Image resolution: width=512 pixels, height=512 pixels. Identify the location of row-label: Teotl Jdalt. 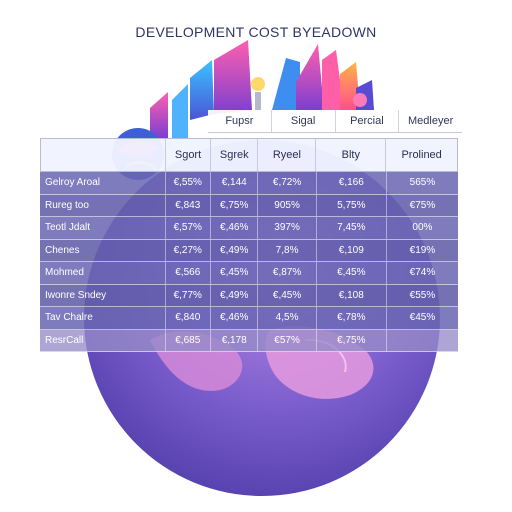
(68, 227).